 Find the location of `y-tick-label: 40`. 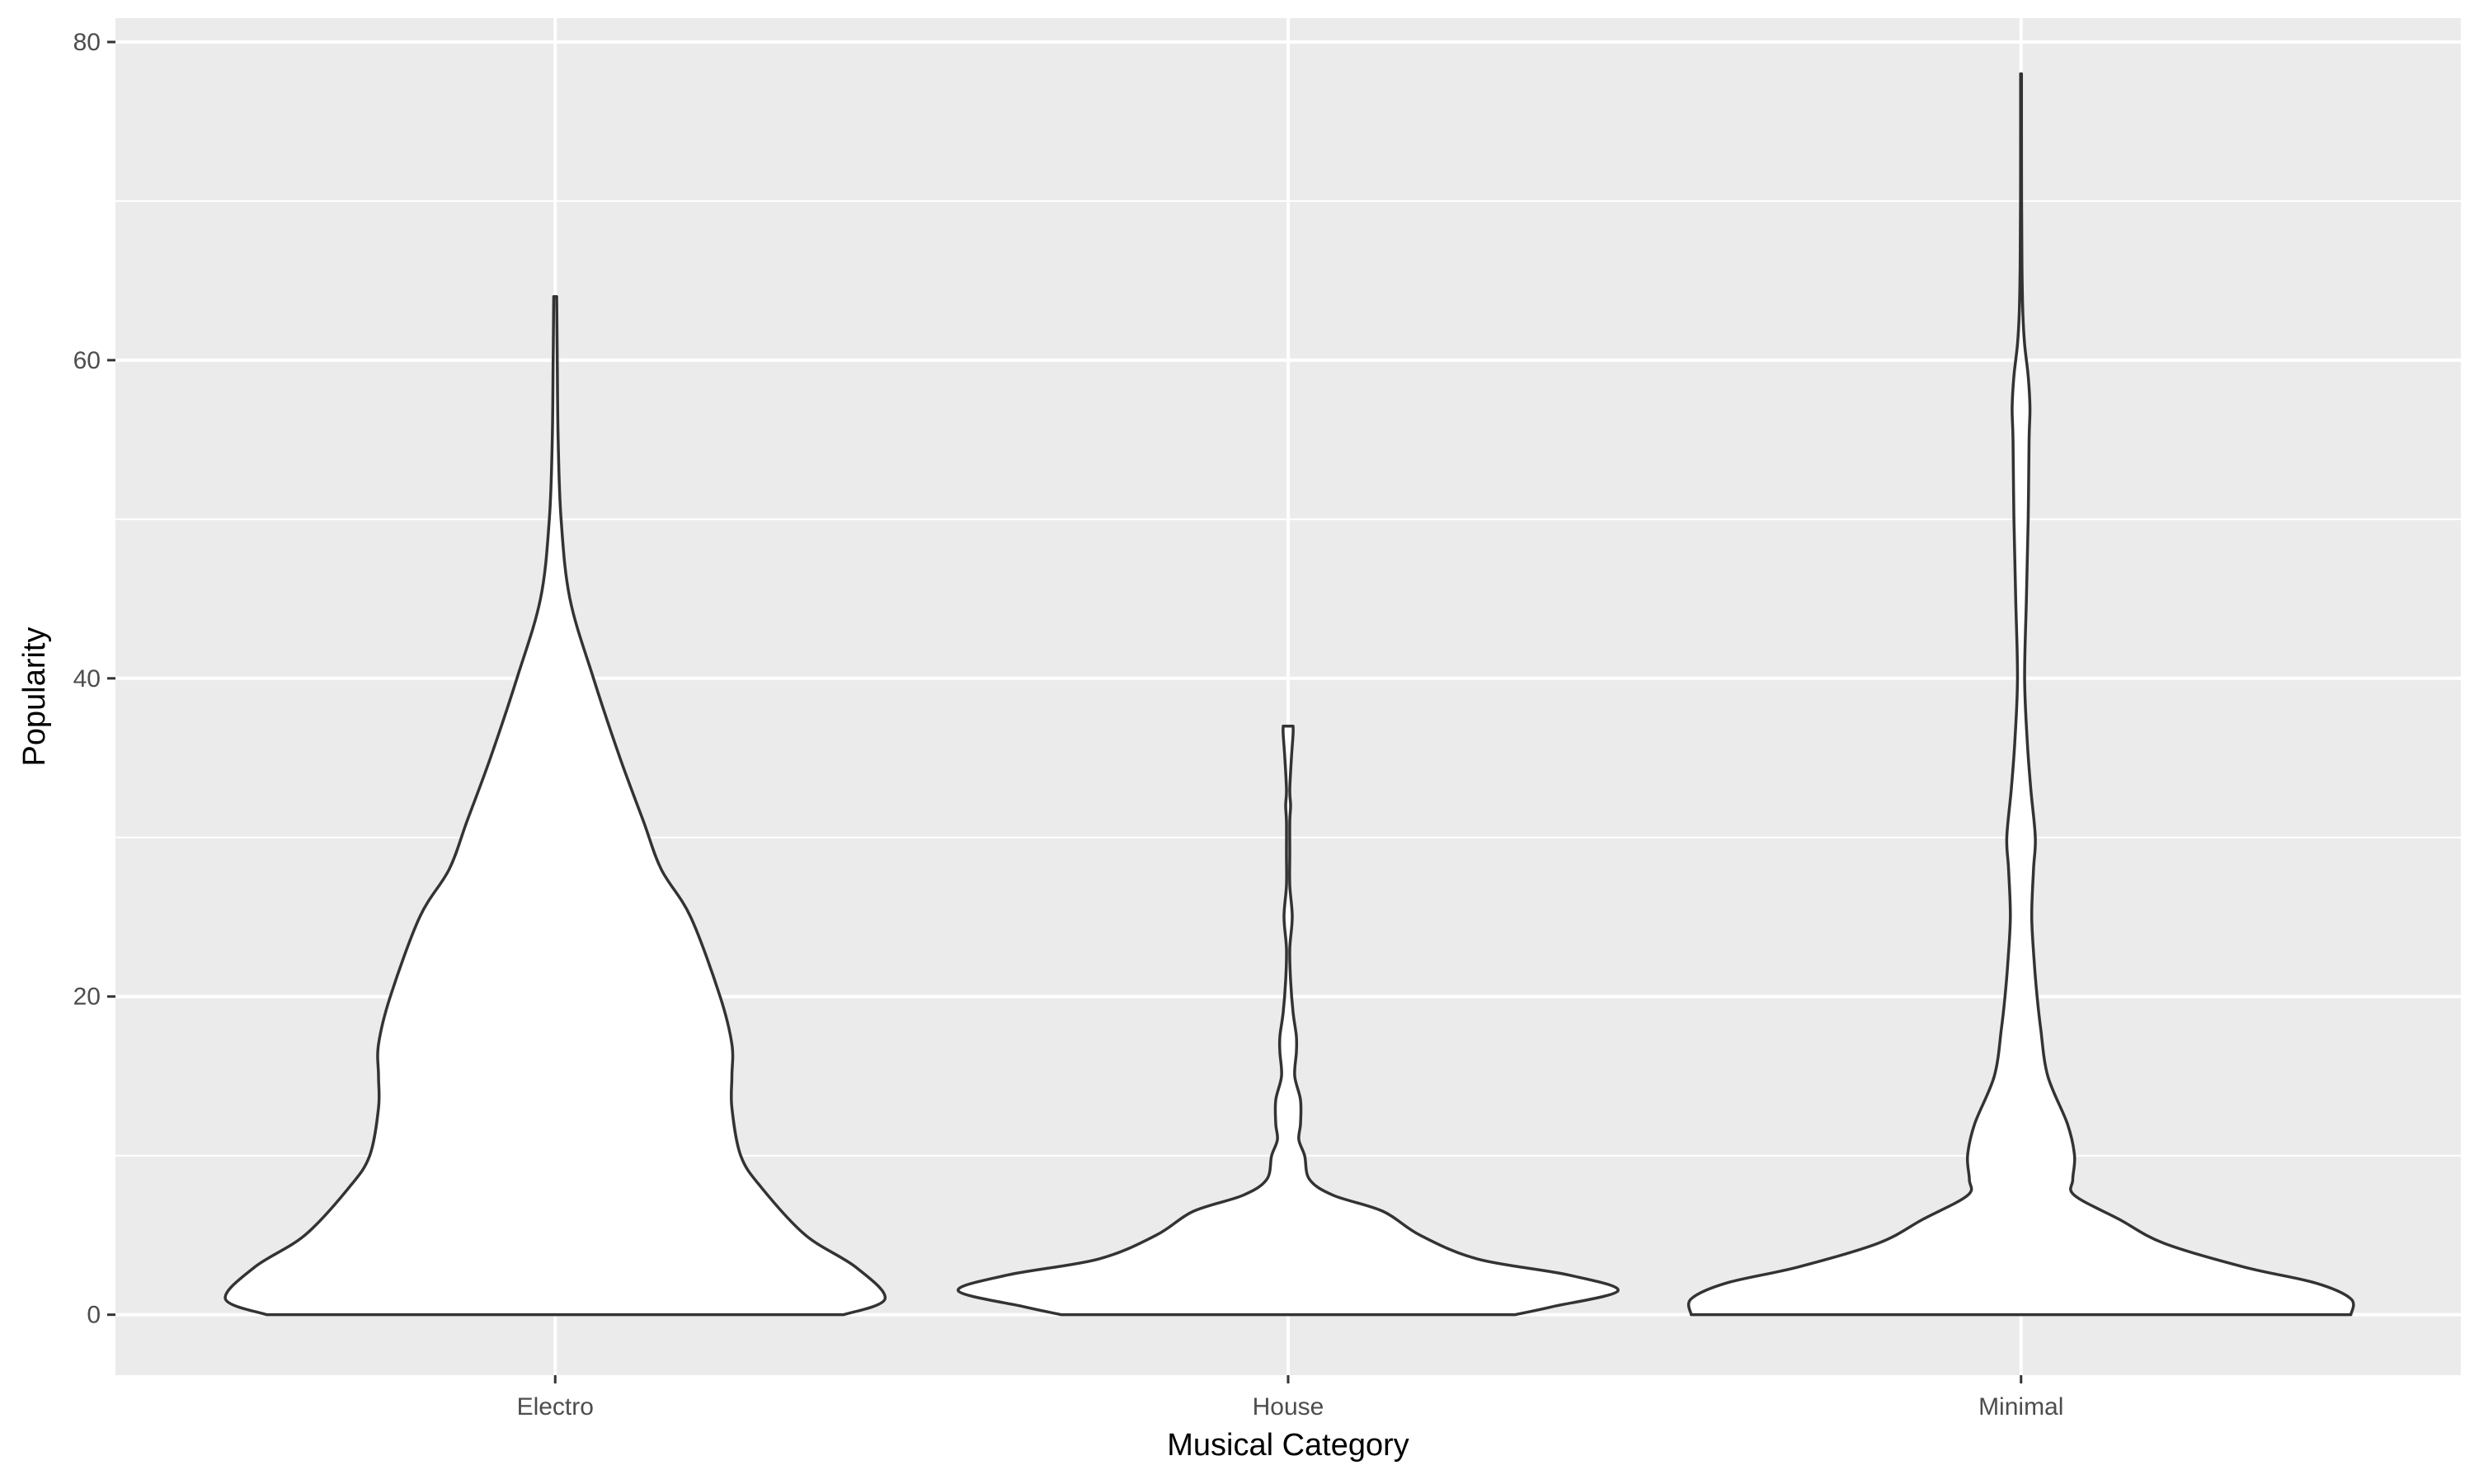

y-tick-label: 40 is located at coordinates (87, 679).